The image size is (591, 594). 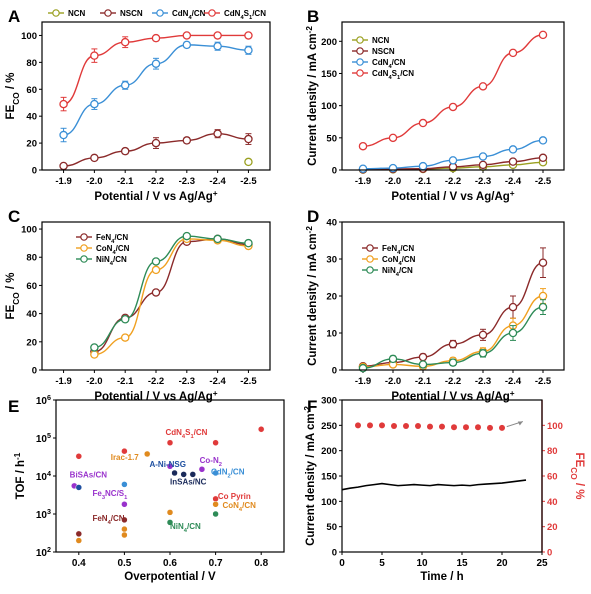 I want to click on label-part: Current density / mA cm, so click(x=311, y=479).